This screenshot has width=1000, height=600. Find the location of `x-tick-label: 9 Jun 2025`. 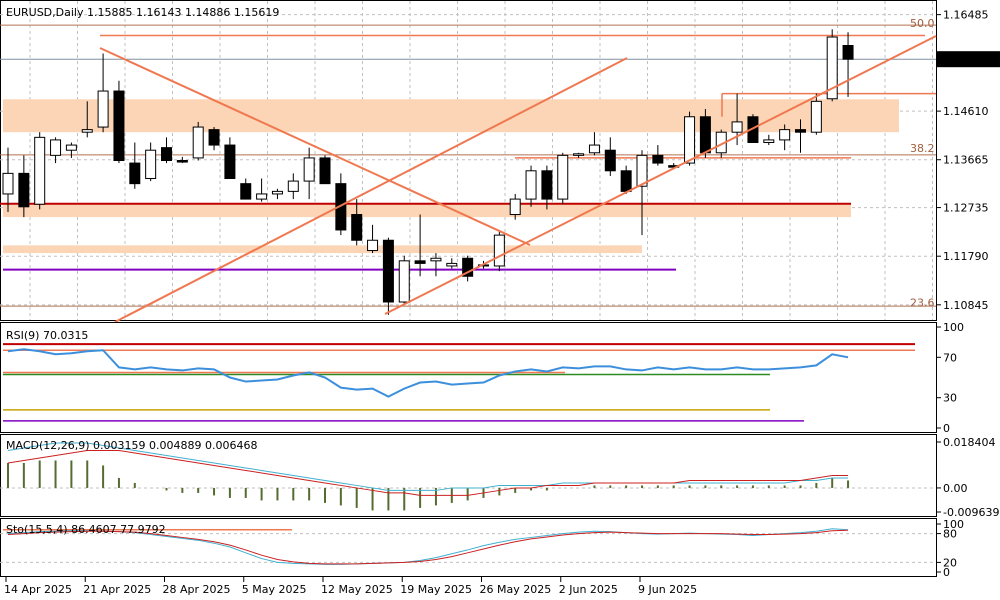

x-tick-label: 9 Jun 2025 is located at coordinates (667, 589).